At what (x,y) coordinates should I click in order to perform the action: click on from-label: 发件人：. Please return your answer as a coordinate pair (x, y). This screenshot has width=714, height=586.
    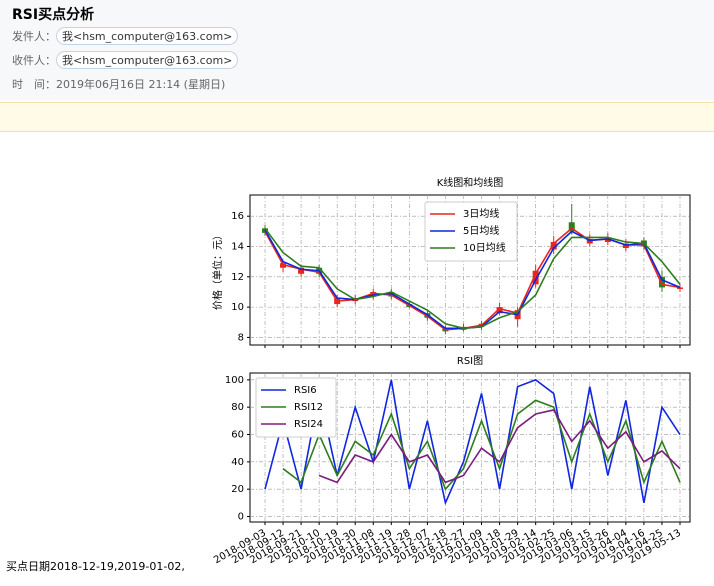
    Looking at the image, I should click on (34, 36).